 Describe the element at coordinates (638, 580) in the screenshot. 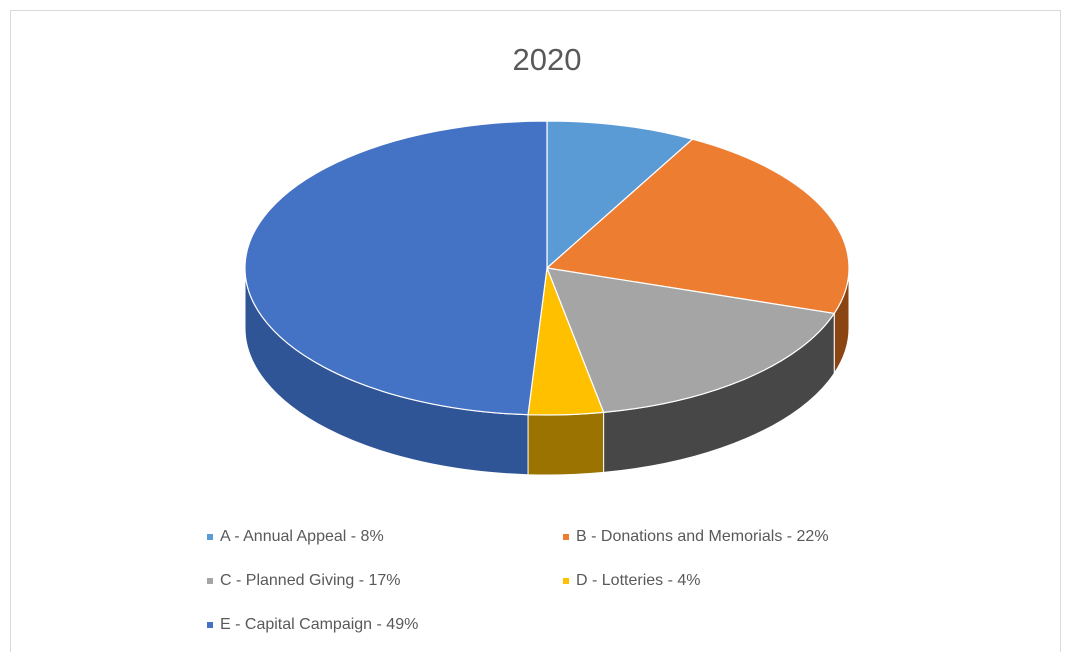

I see `legend-label: D - Lotteries - 4%` at that location.